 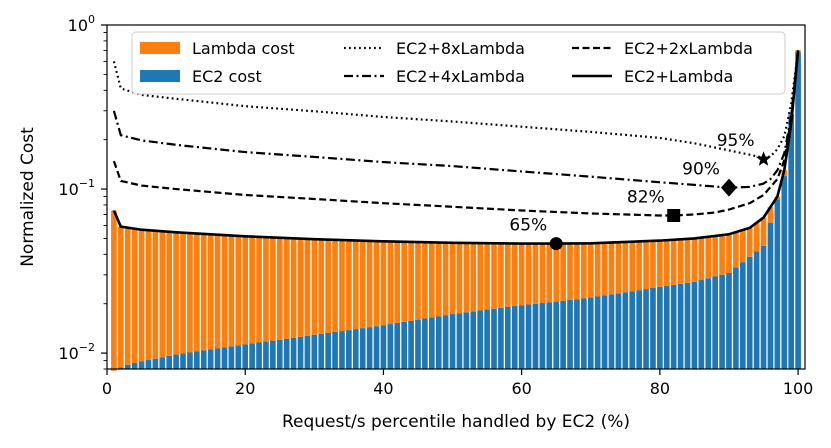 I want to click on star-marker, so click(x=763, y=158).